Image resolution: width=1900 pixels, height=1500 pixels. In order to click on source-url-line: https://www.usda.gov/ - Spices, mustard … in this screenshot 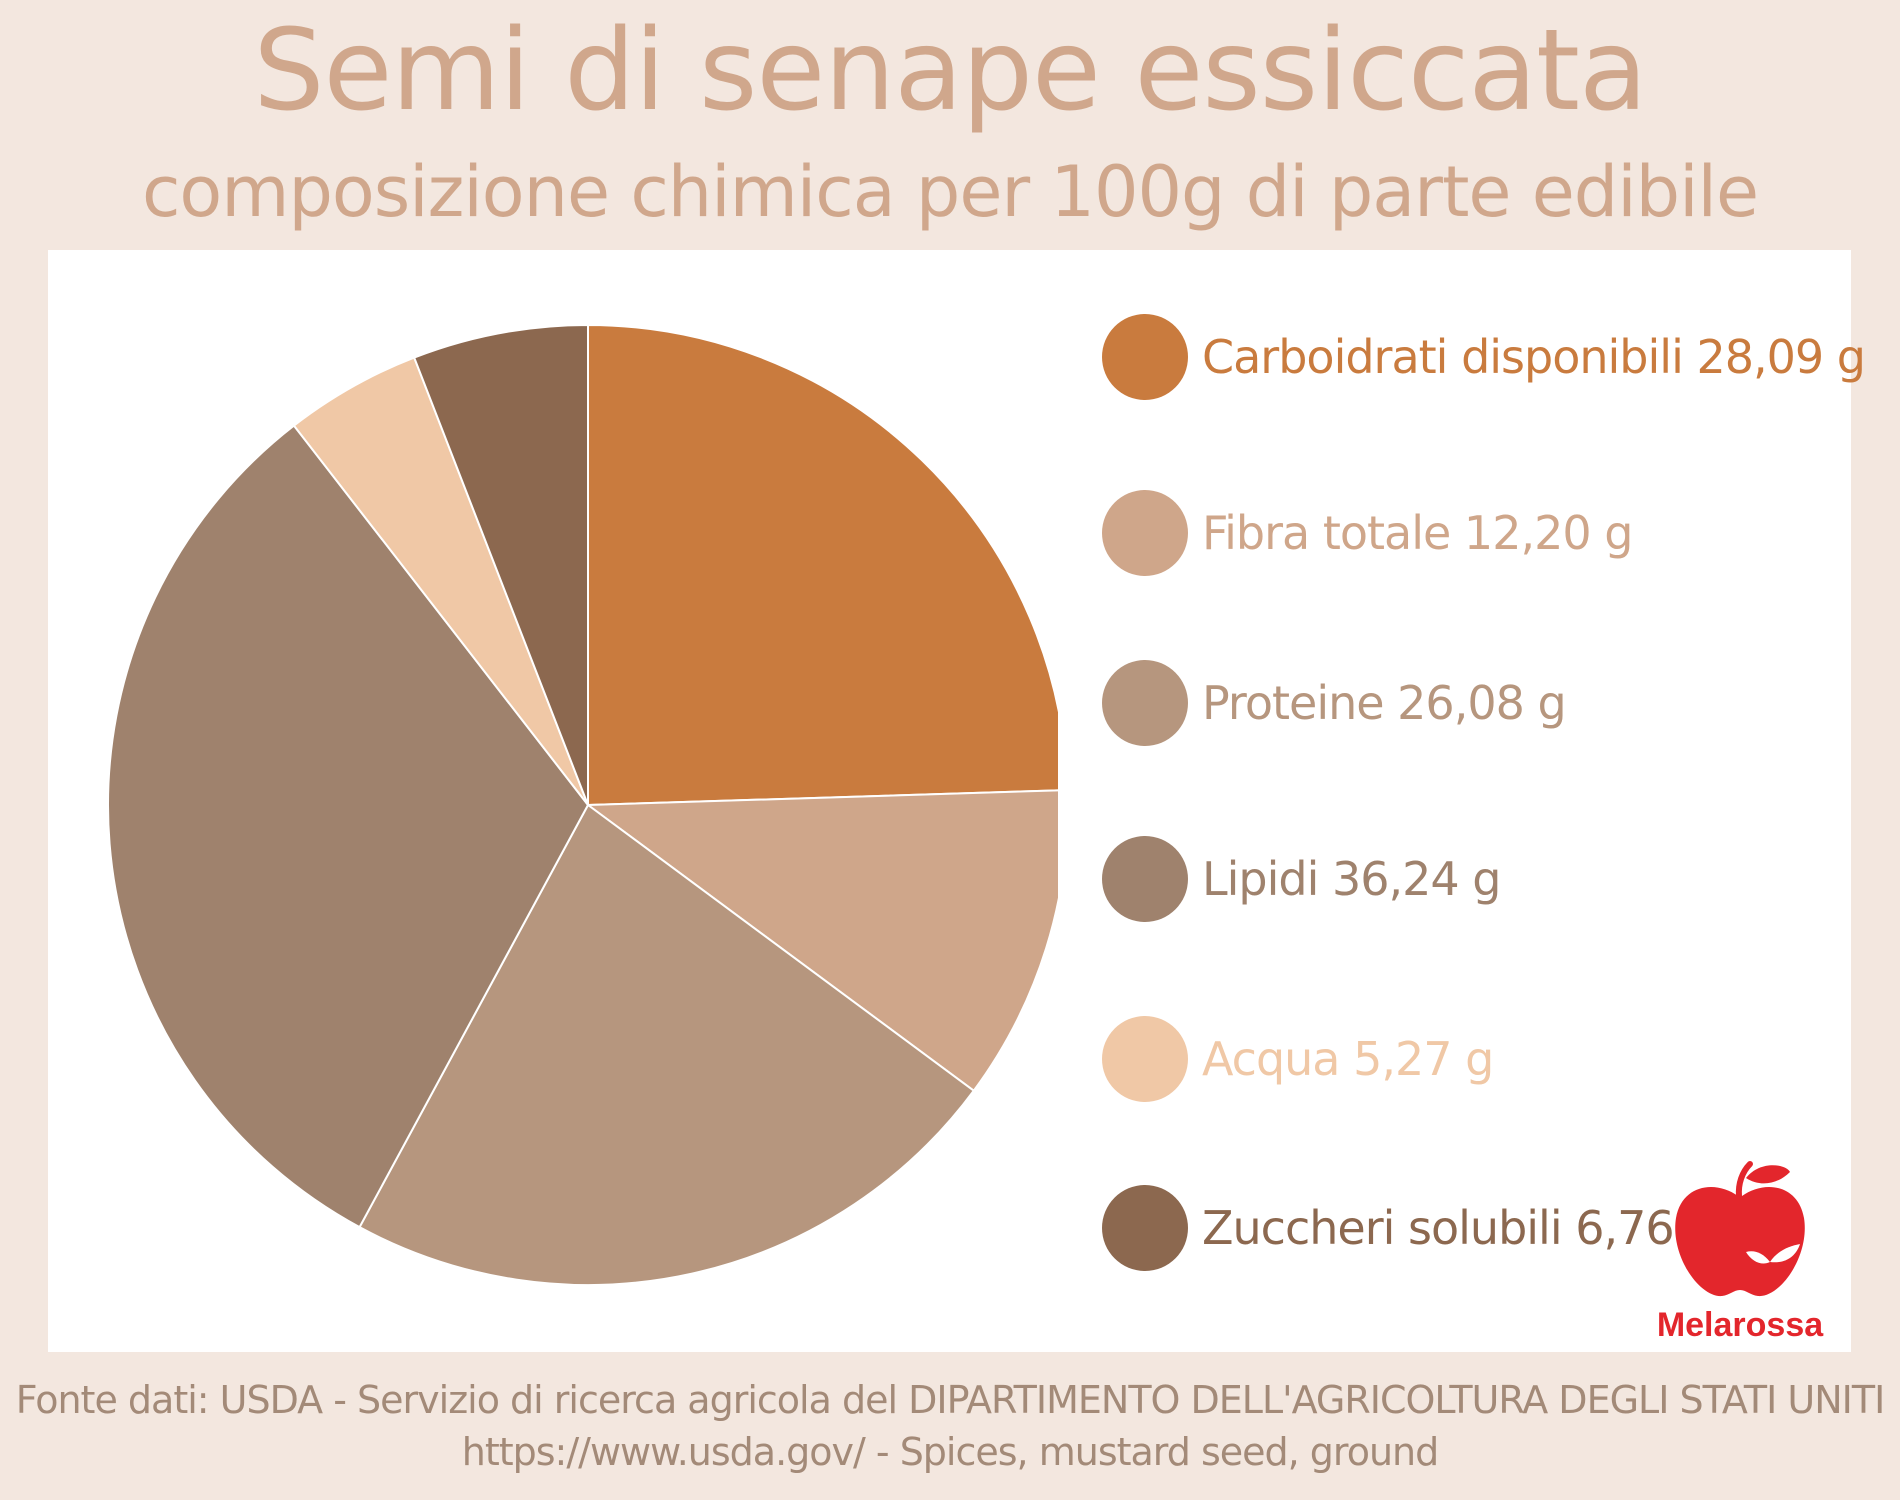, I will do `click(950, 1452)`.